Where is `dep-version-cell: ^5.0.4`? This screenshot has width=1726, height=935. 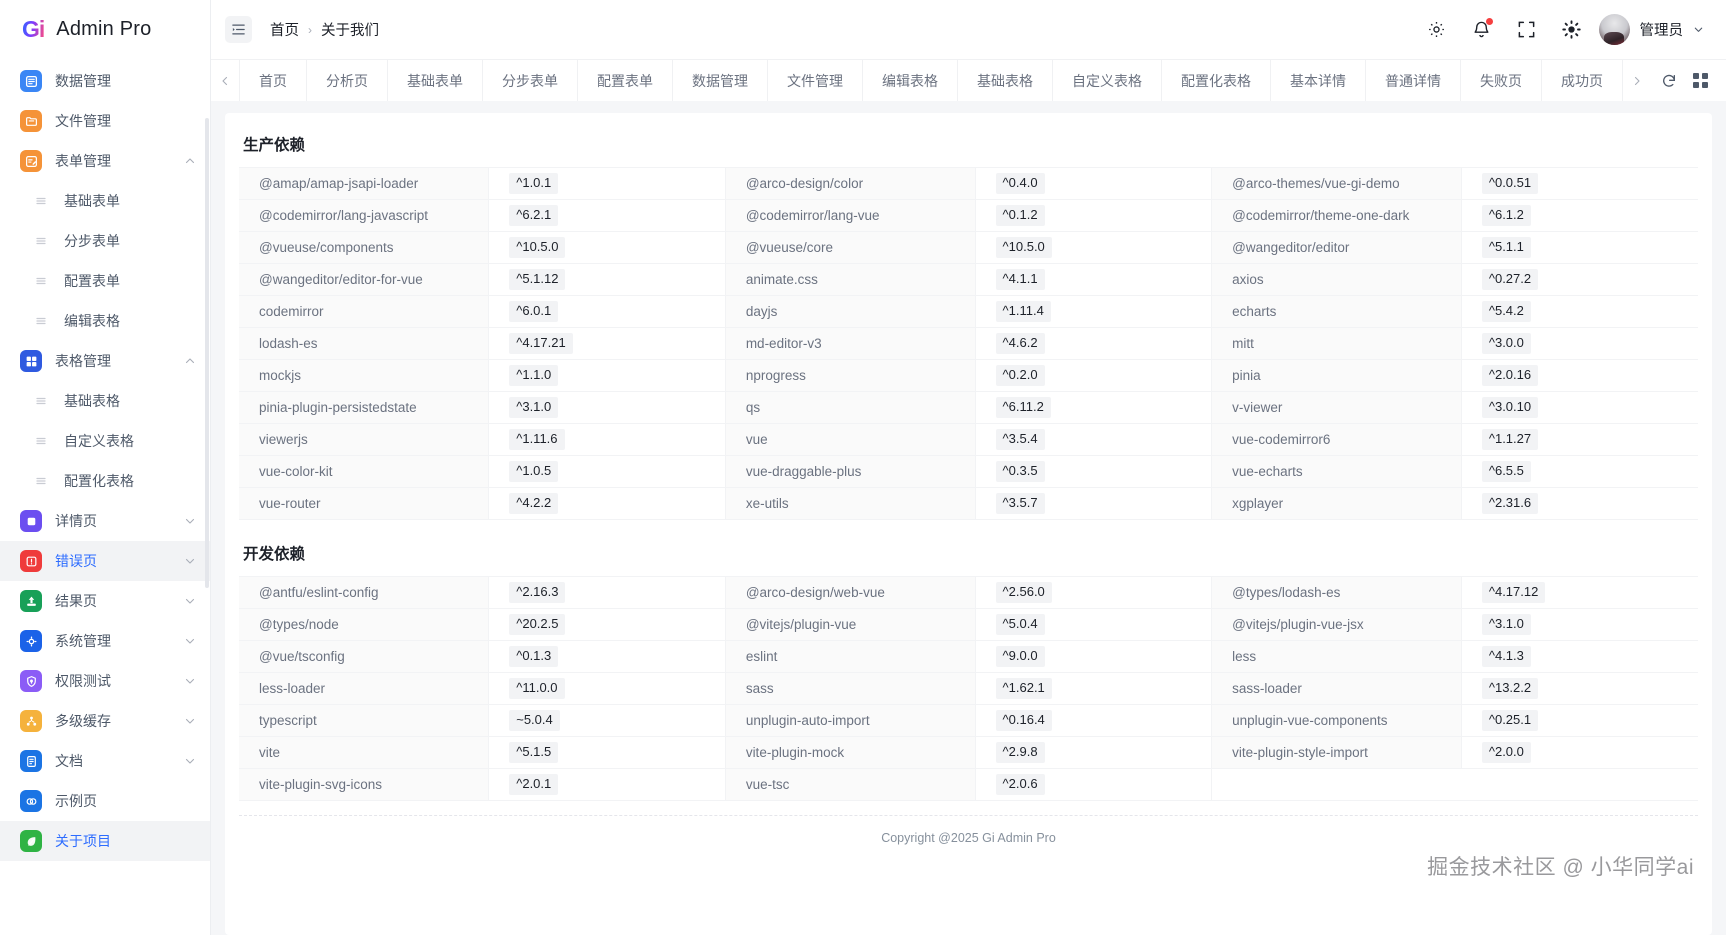
dep-version-cell: ^5.0.4 is located at coordinates (1094, 624).